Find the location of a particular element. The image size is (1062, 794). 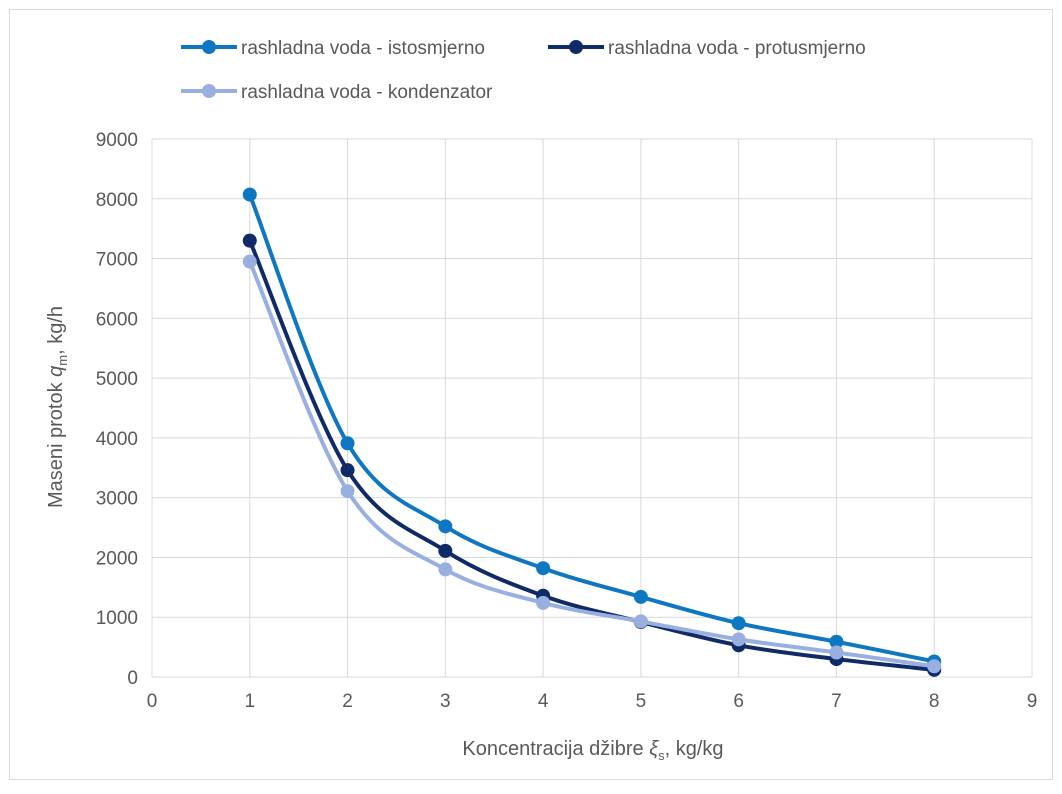

x-axis-label-subscript: s is located at coordinates (661, 755).